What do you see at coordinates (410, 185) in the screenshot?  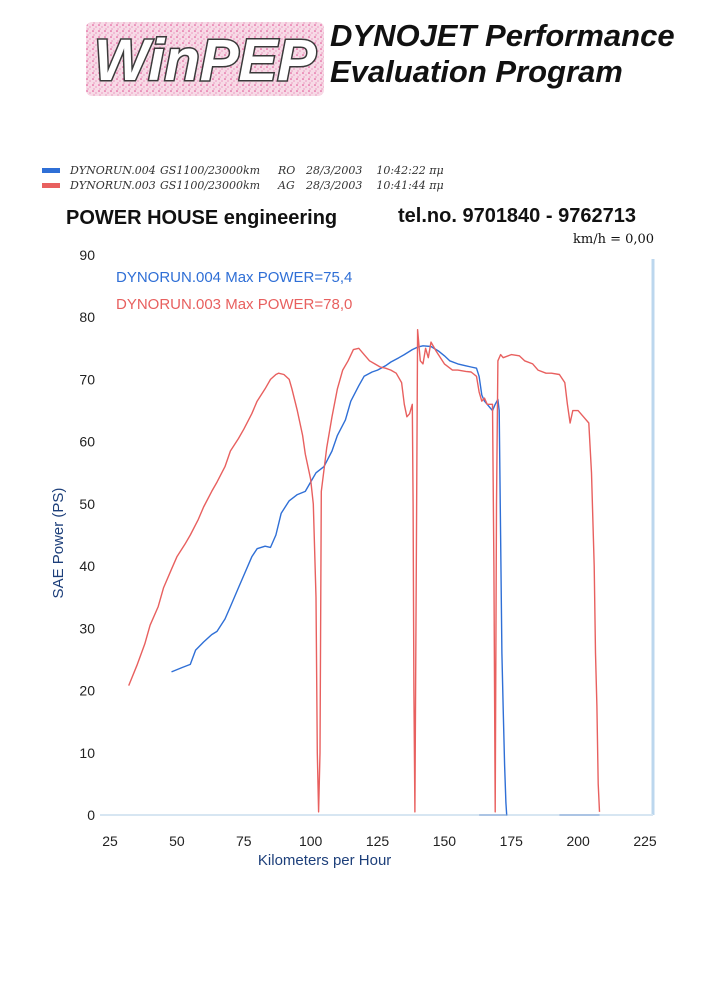 I see `legend-time: 10:41:44 πμ` at bounding box center [410, 185].